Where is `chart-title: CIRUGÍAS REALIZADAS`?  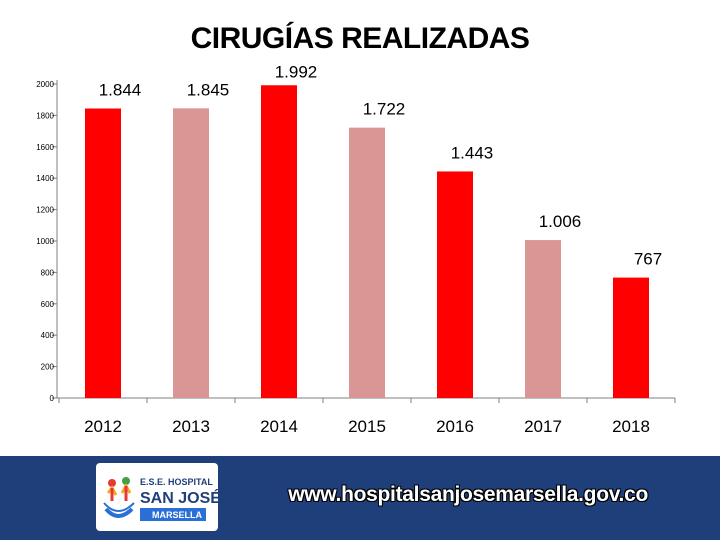 chart-title: CIRUGÍAS REALIZADAS is located at coordinates (360, 38).